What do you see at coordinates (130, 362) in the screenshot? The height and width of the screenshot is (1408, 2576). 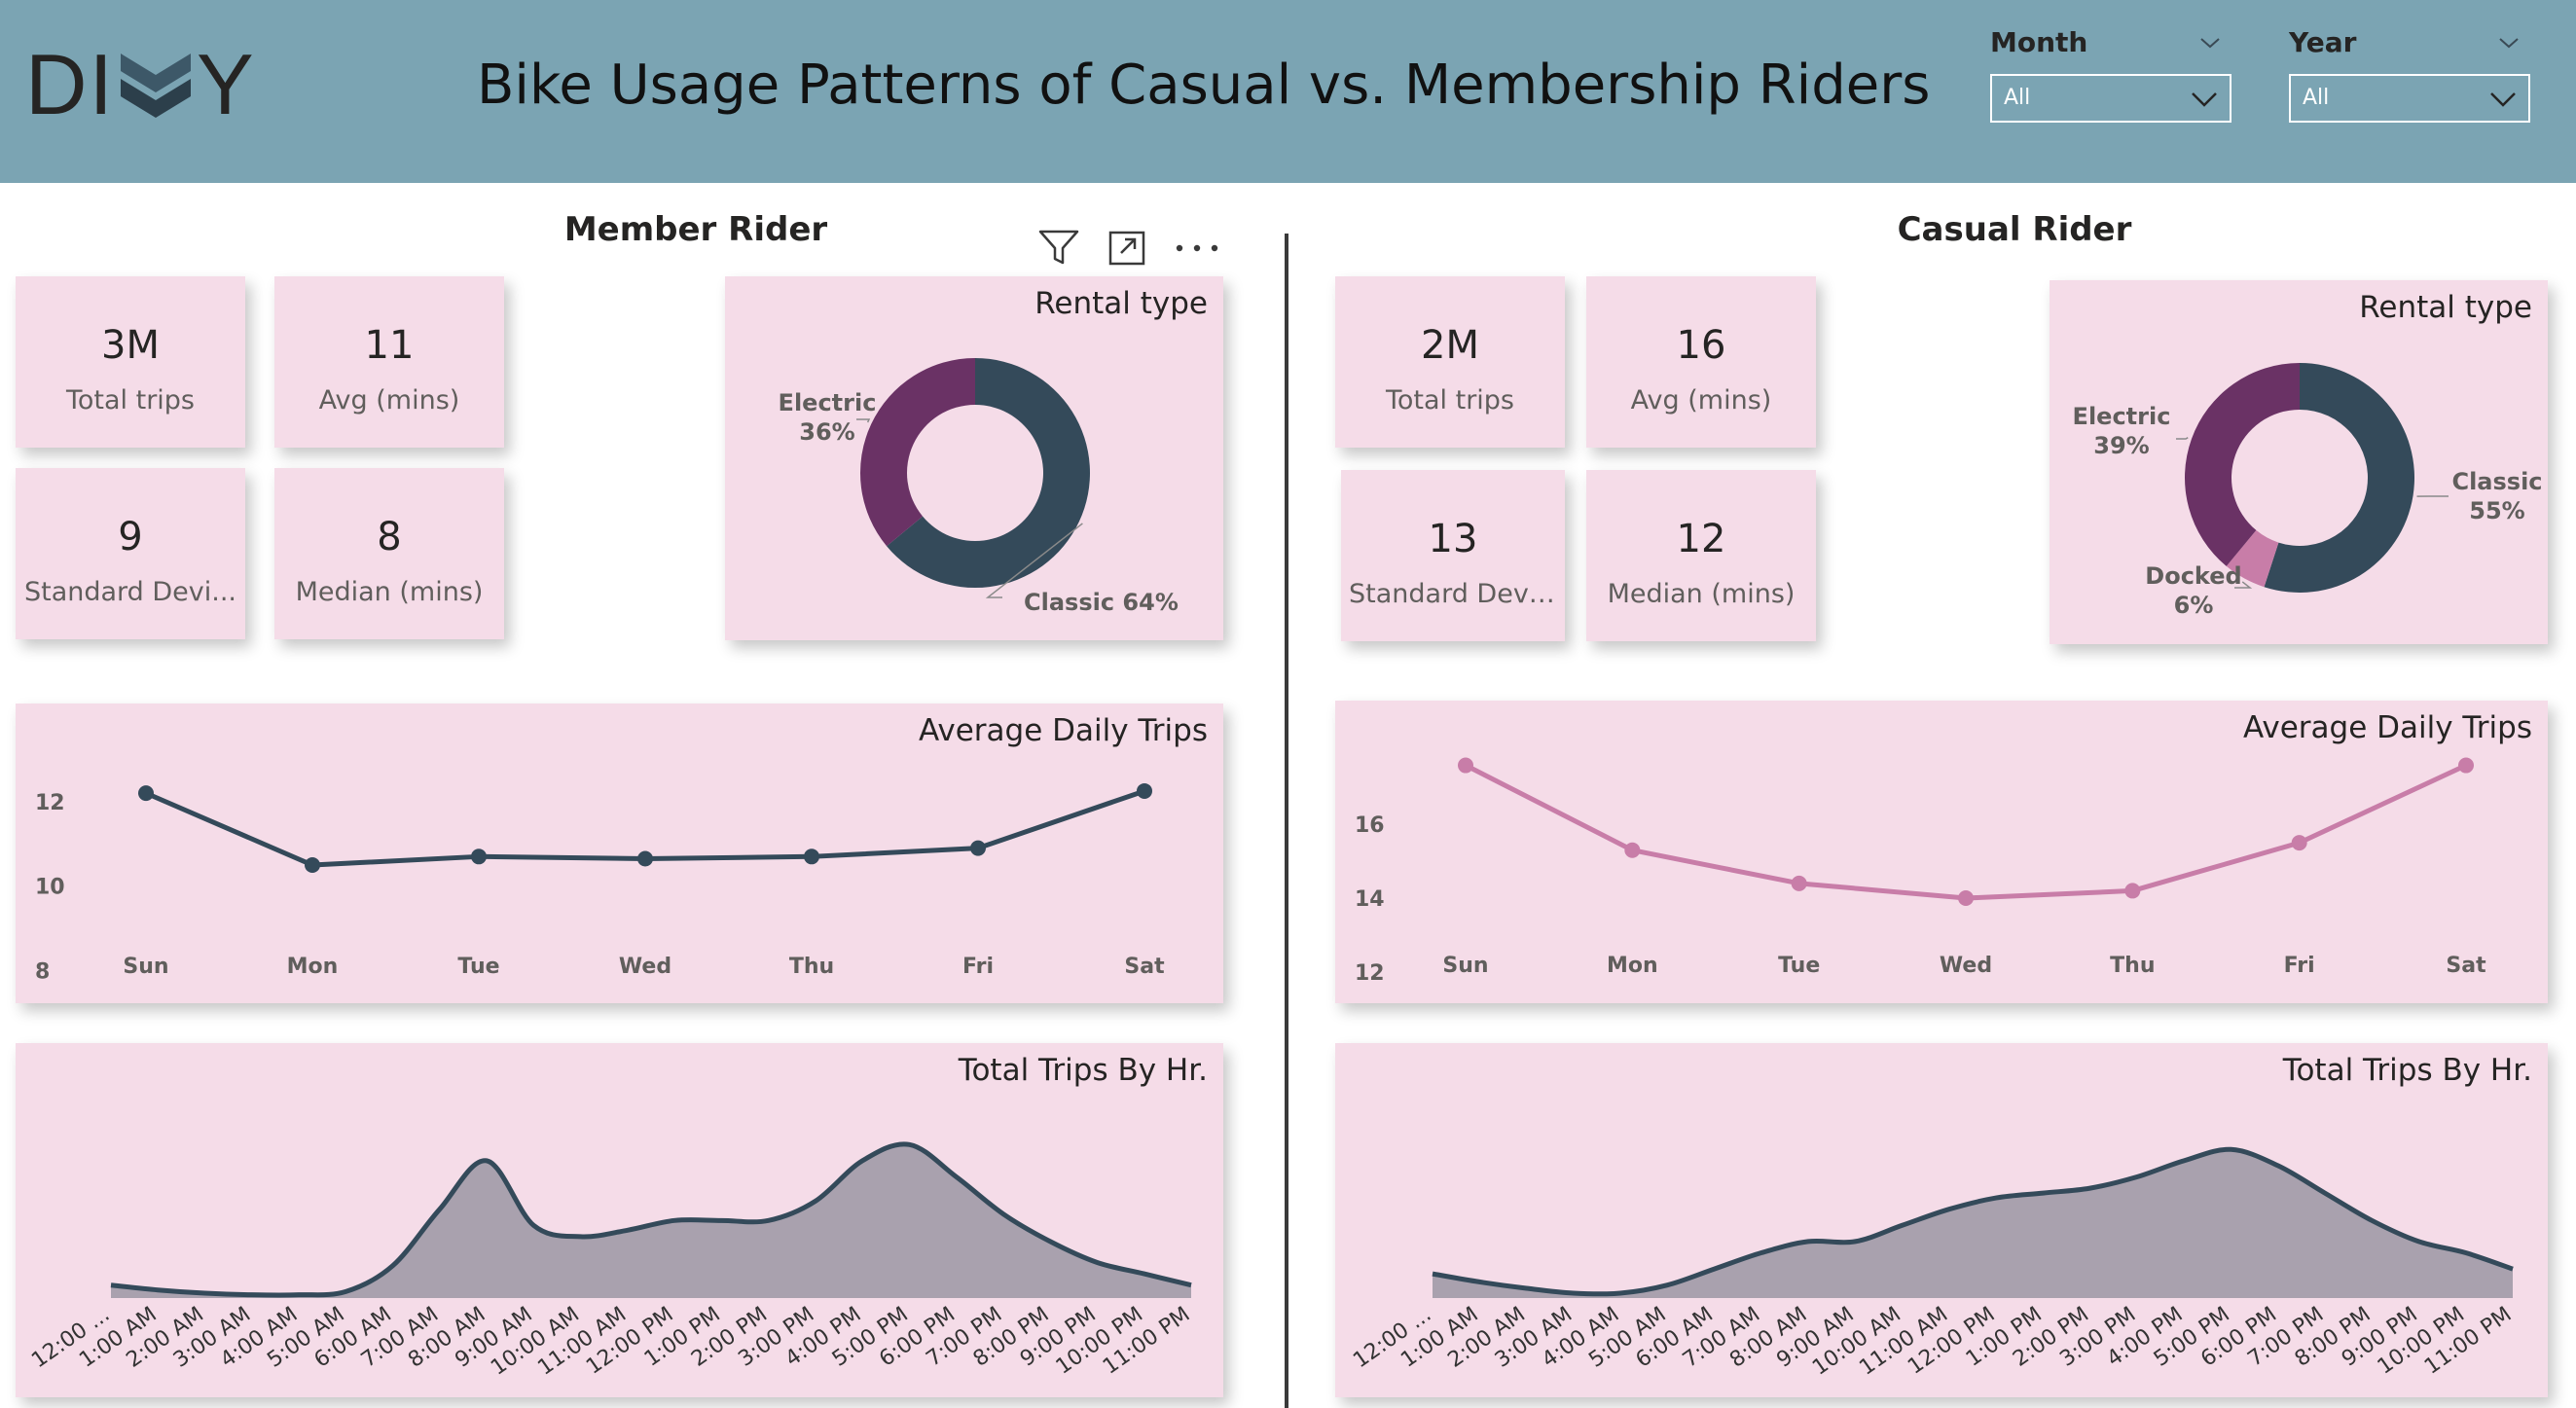 I see `member-kpi-total-trips: 3M Total trips` at bounding box center [130, 362].